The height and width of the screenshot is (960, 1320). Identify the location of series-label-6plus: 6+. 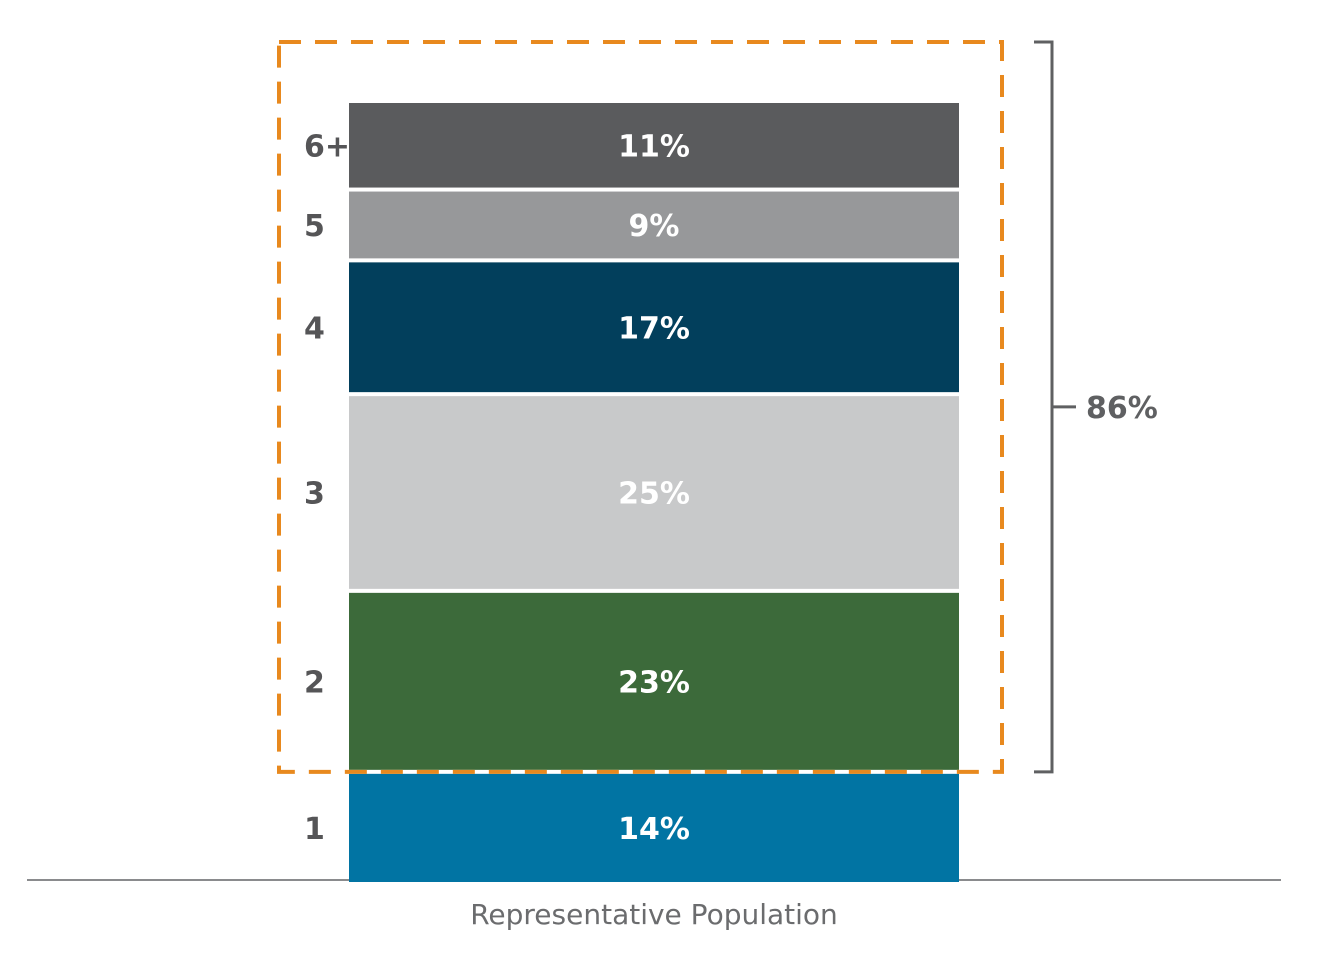
(327, 146).